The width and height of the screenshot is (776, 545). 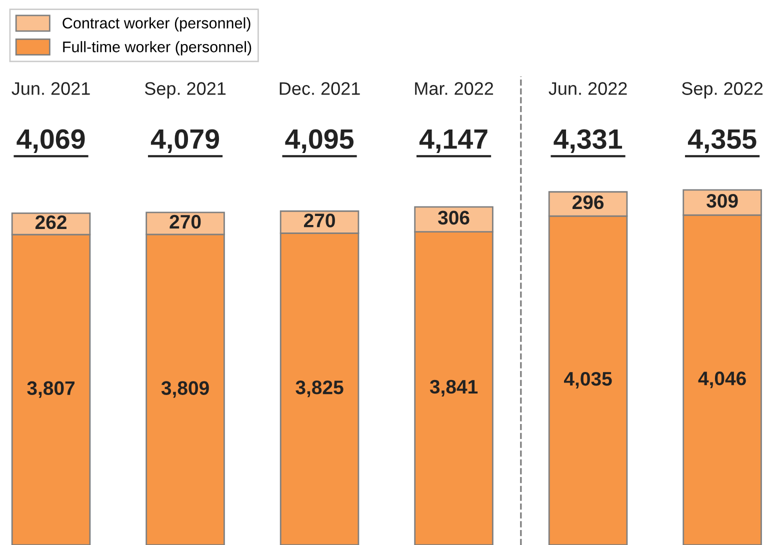 I want to click on total-label: 4,095, so click(x=319, y=141).